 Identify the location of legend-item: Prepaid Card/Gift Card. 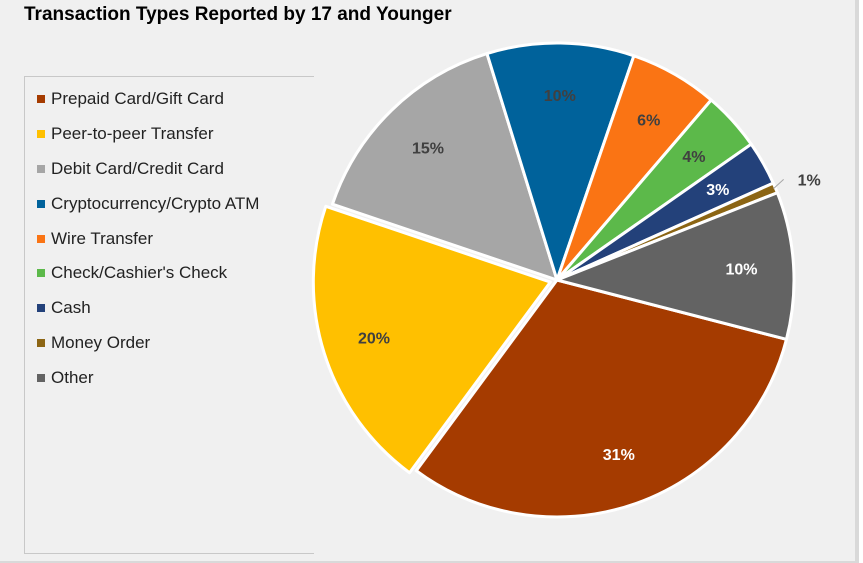
(175, 99).